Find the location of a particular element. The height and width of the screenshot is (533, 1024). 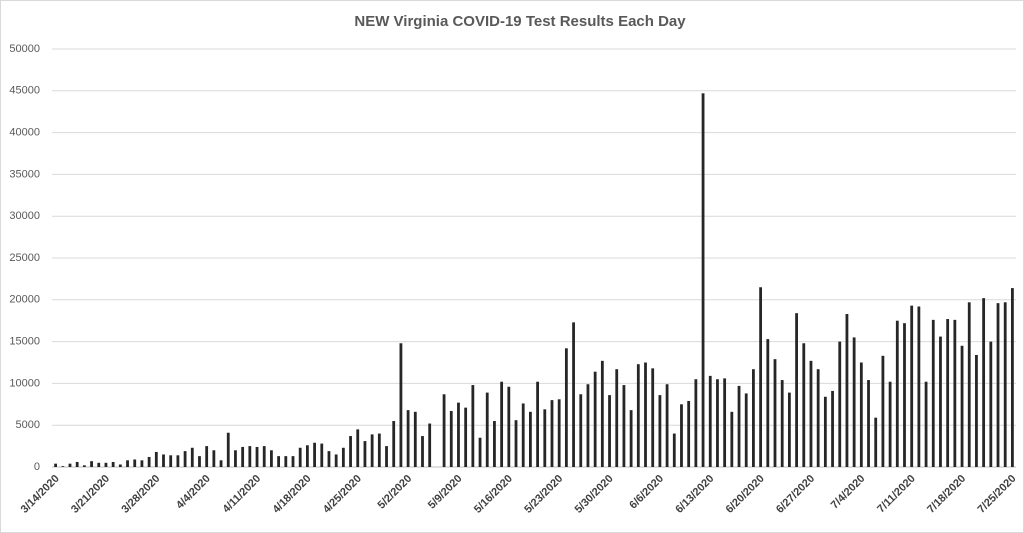

y-tick-label: 5000 is located at coordinates (28, 425).